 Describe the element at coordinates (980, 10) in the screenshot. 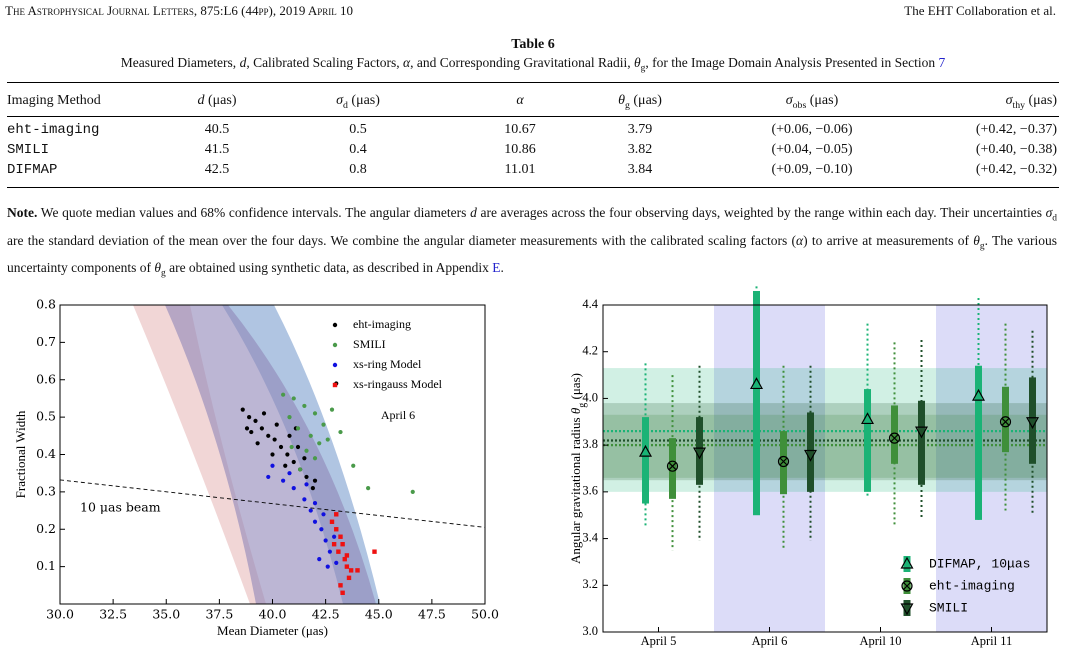

I see `authors-header: The EHT Collaboration et al.` at that location.